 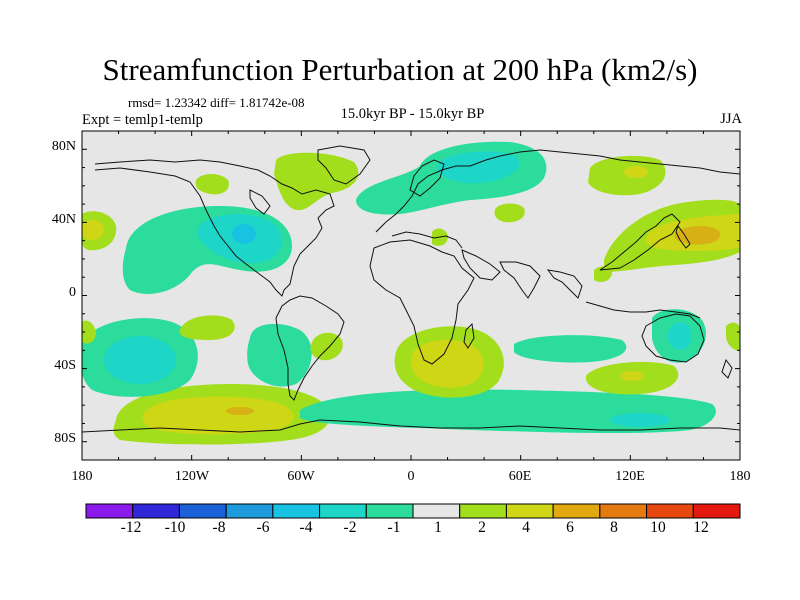 What do you see at coordinates (411, 476) in the screenshot?
I see `lon-label-0: 0` at bounding box center [411, 476].